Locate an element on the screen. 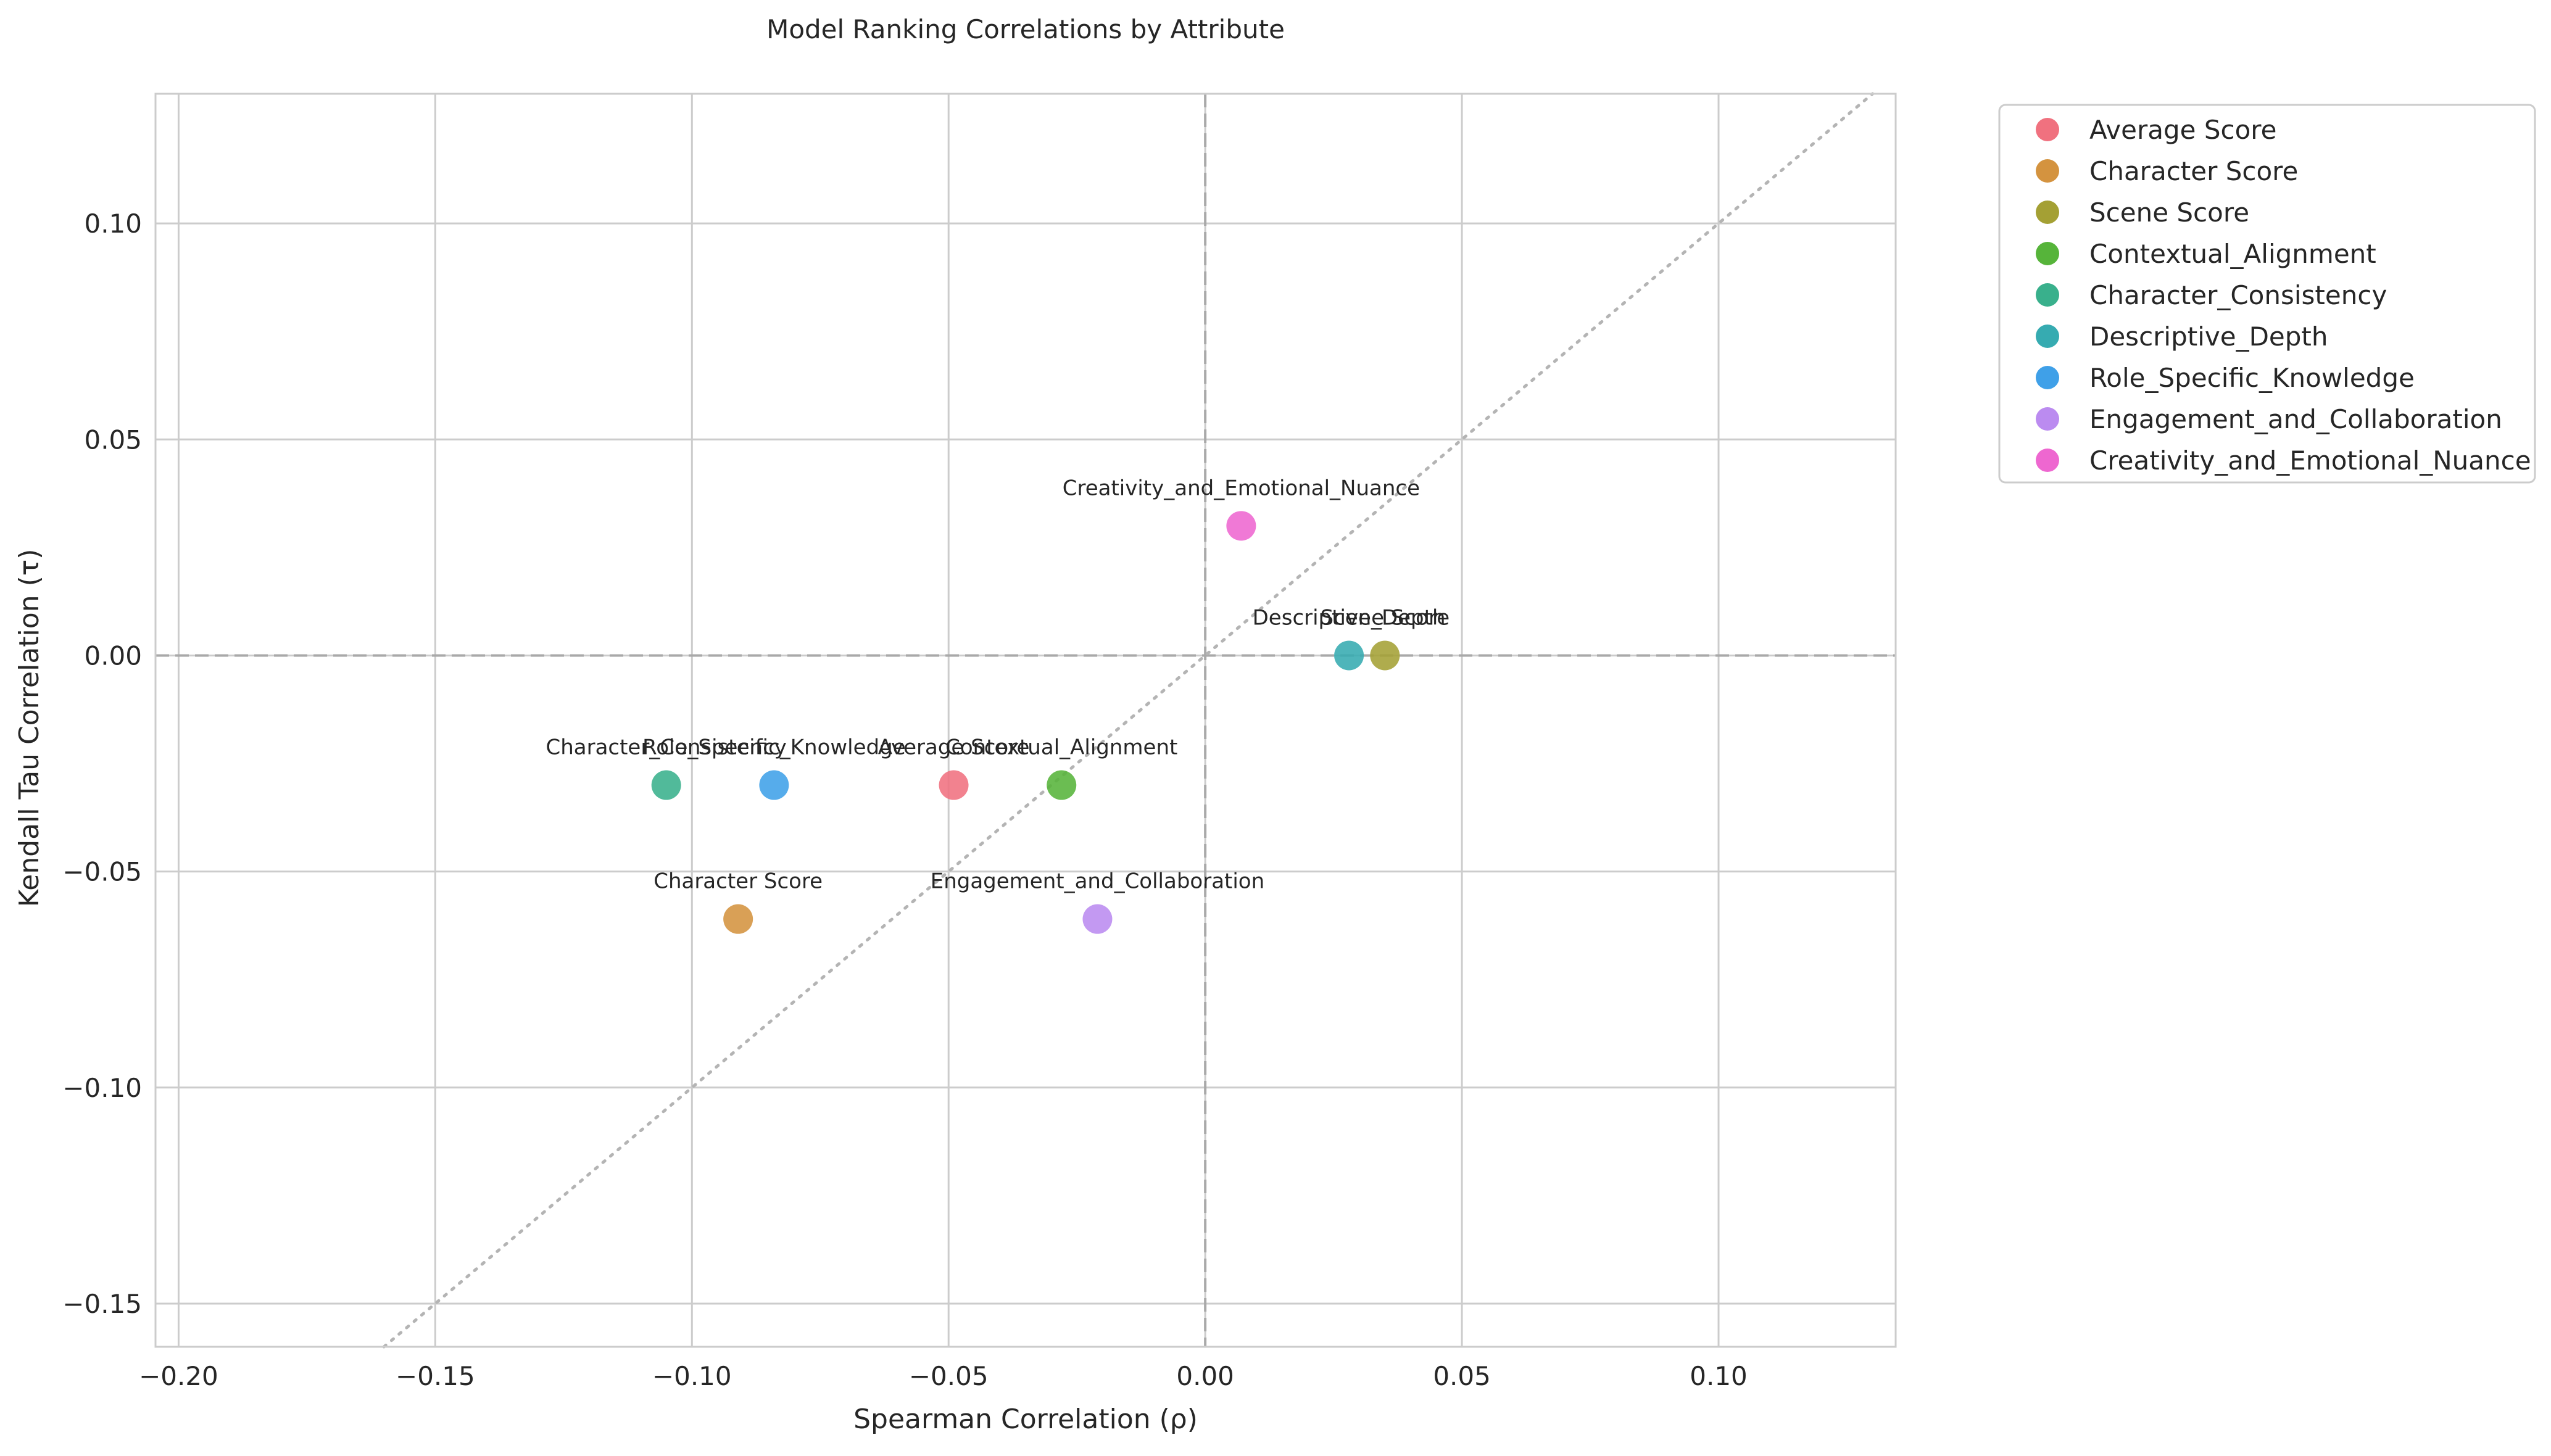 The width and height of the screenshot is (2551, 1456). chart-title: Model Ranking Correlations by Attribute is located at coordinates (1025, 29).